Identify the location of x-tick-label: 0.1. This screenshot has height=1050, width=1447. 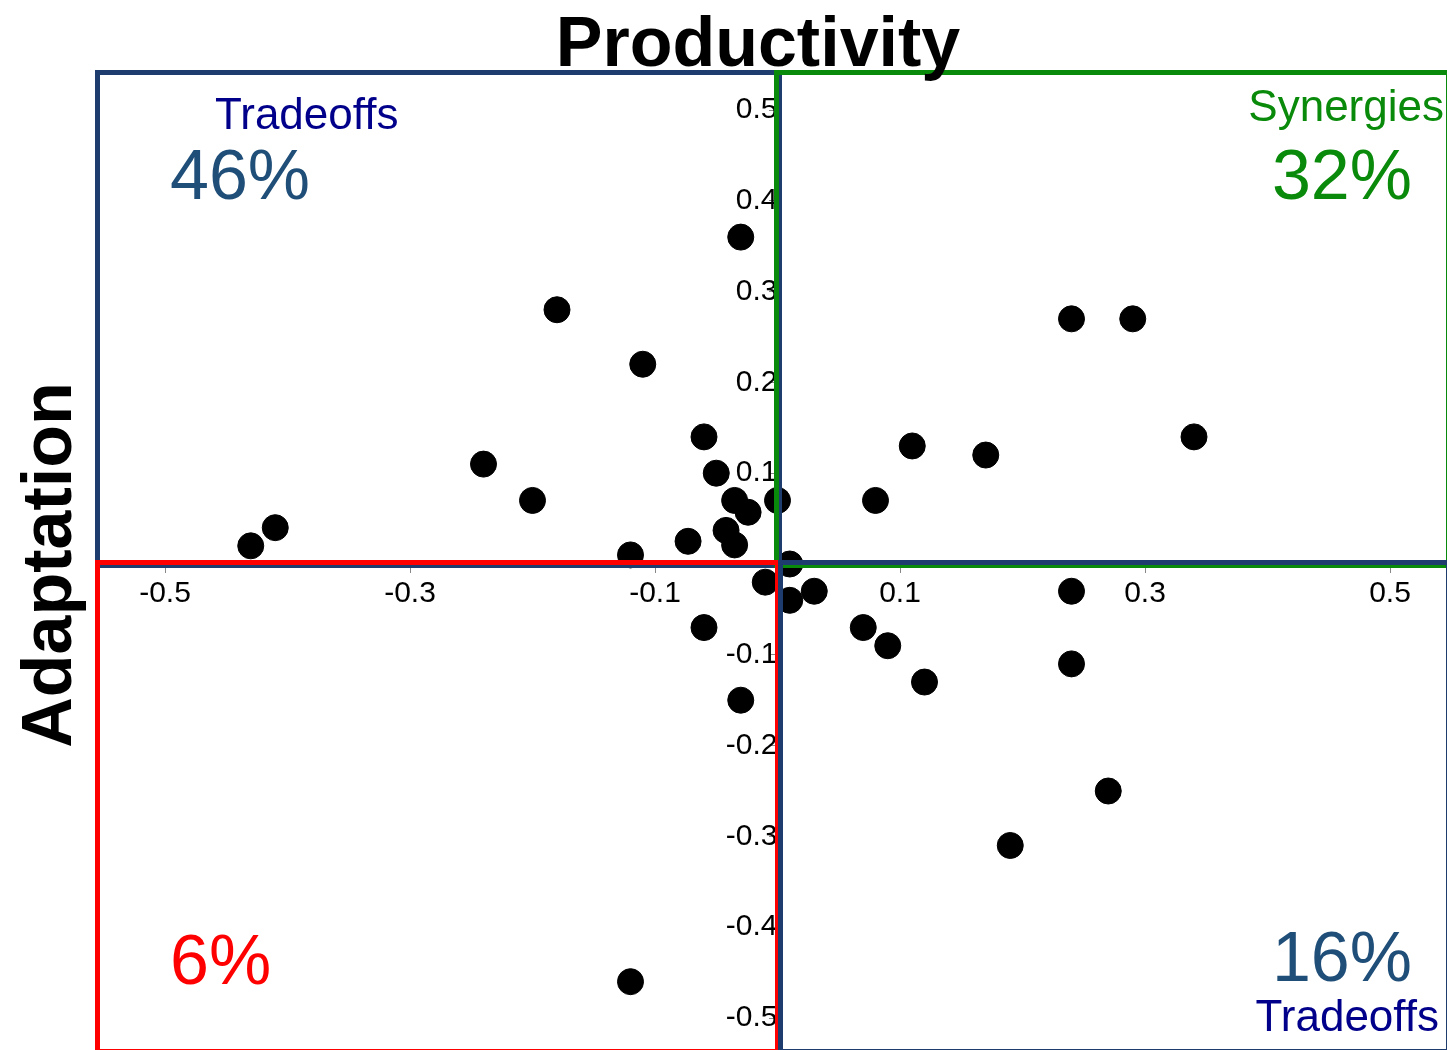
(900, 592).